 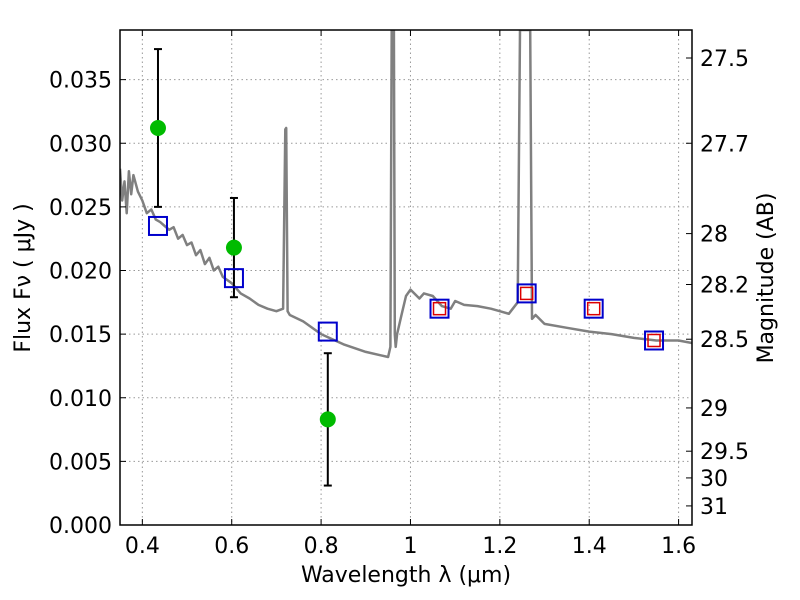 What do you see at coordinates (80, 526) in the screenshot?
I see `y-tick-label: 0.000` at bounding box center [80, 526].